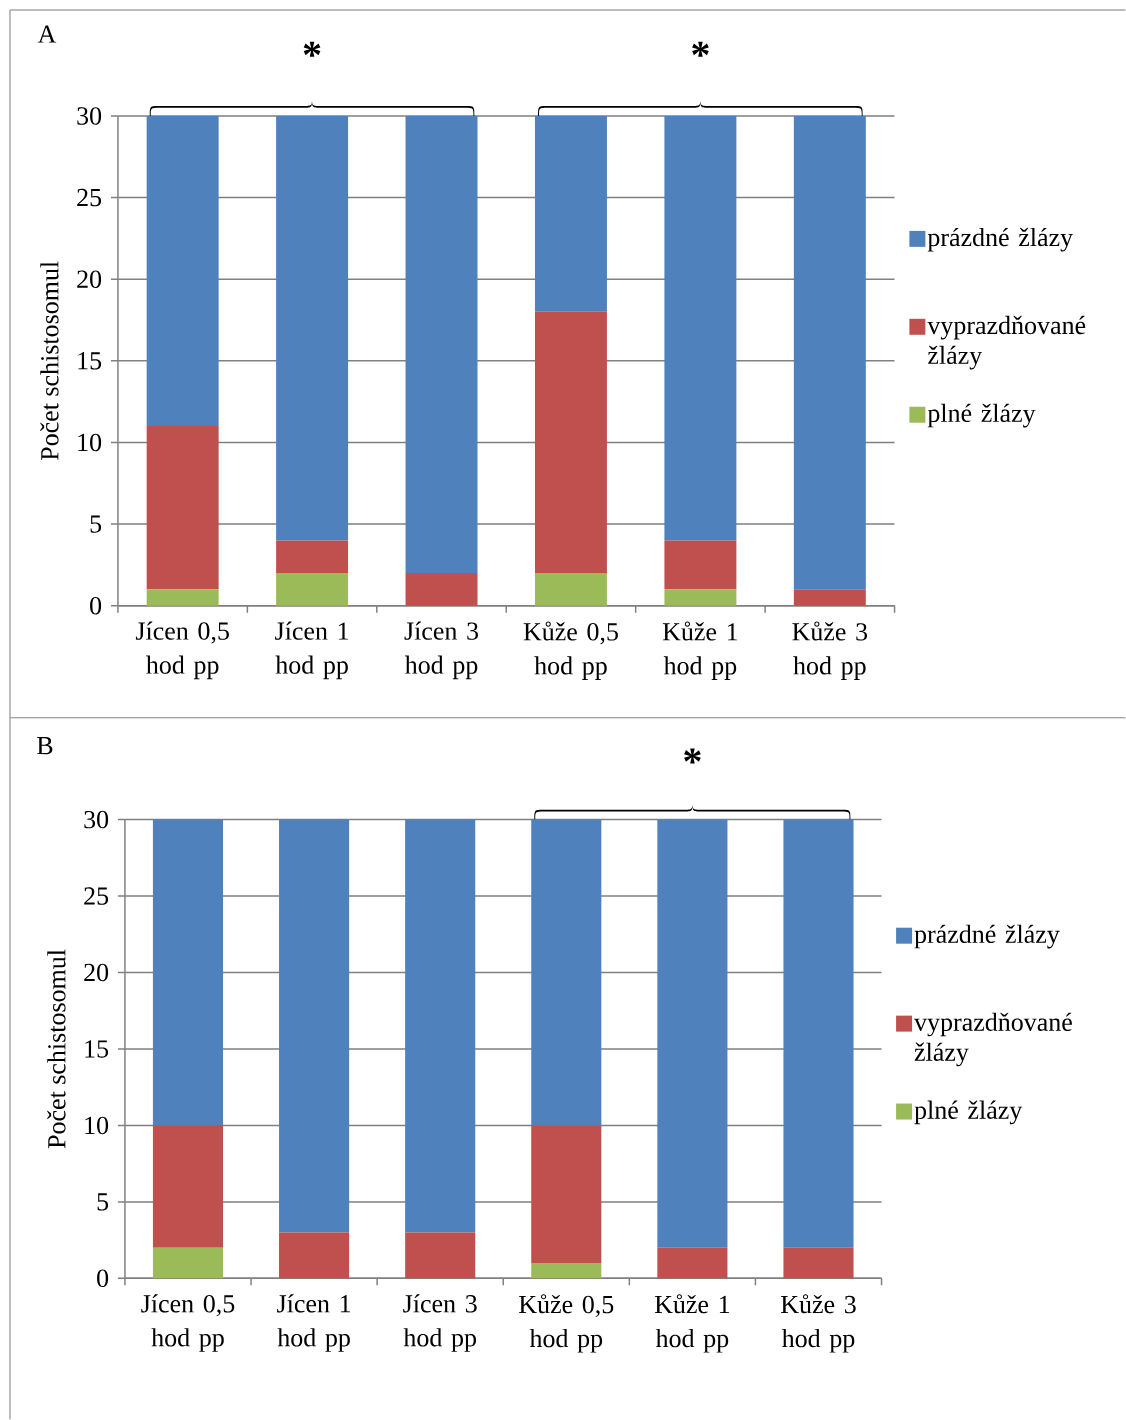  What do you see at coordinates (47, 34) in the screenshot?
I see `chart-title: A` at bounding box center [47, 34].